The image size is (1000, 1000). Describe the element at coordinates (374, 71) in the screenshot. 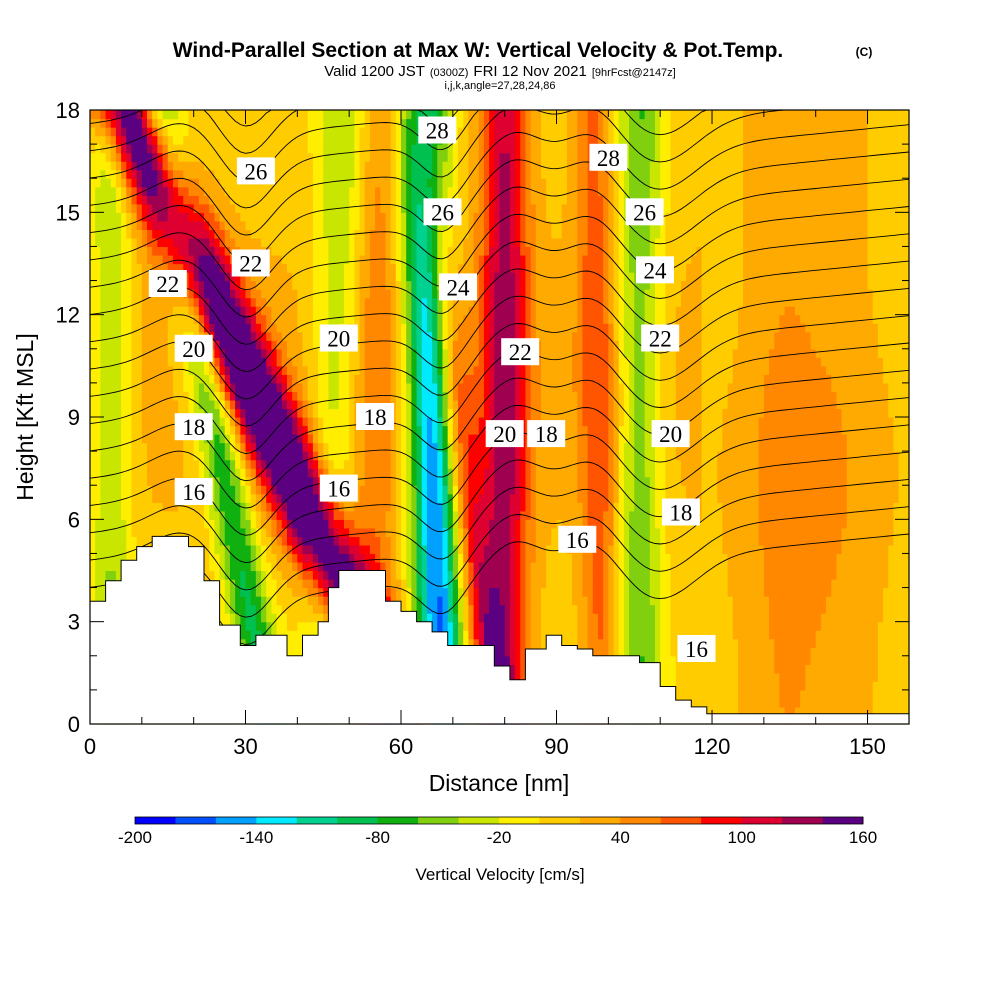

I see `subtitle-valid: Valid 1200 JST` at that location.